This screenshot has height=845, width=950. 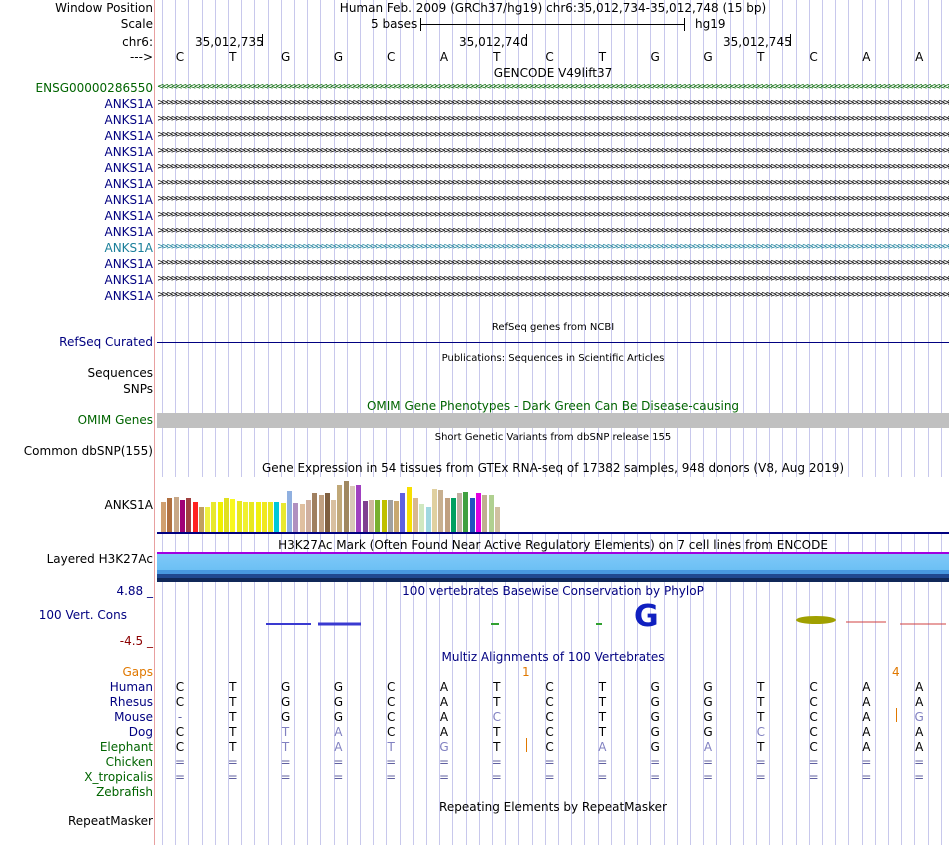 I want to click on species-label: Dog, so click(x=140, y=732).